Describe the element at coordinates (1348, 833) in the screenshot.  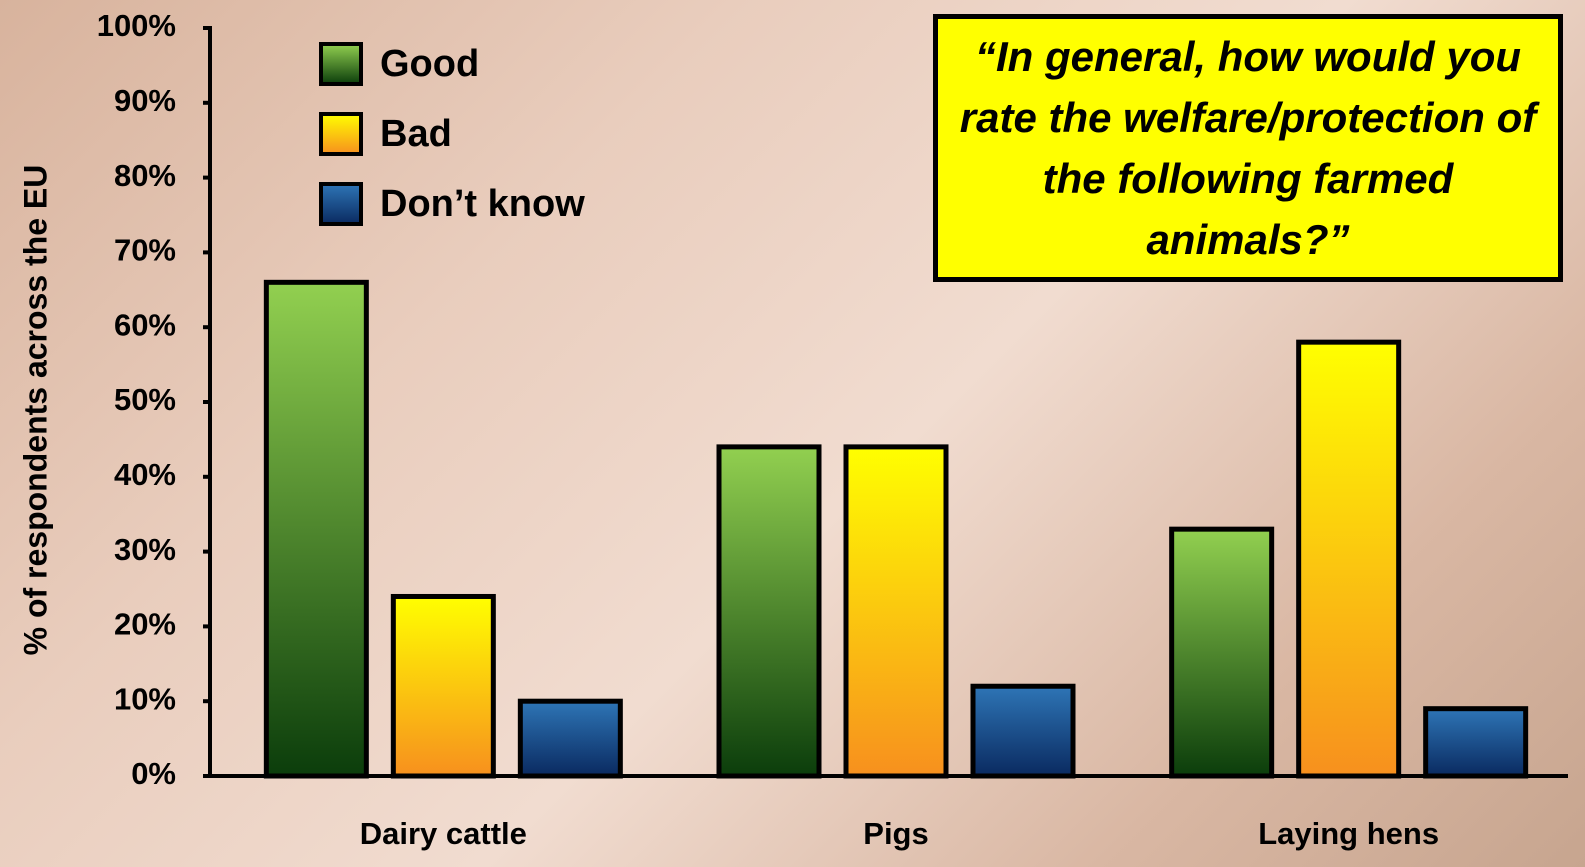
I see `x-tick-label: Laying hens` at that location.